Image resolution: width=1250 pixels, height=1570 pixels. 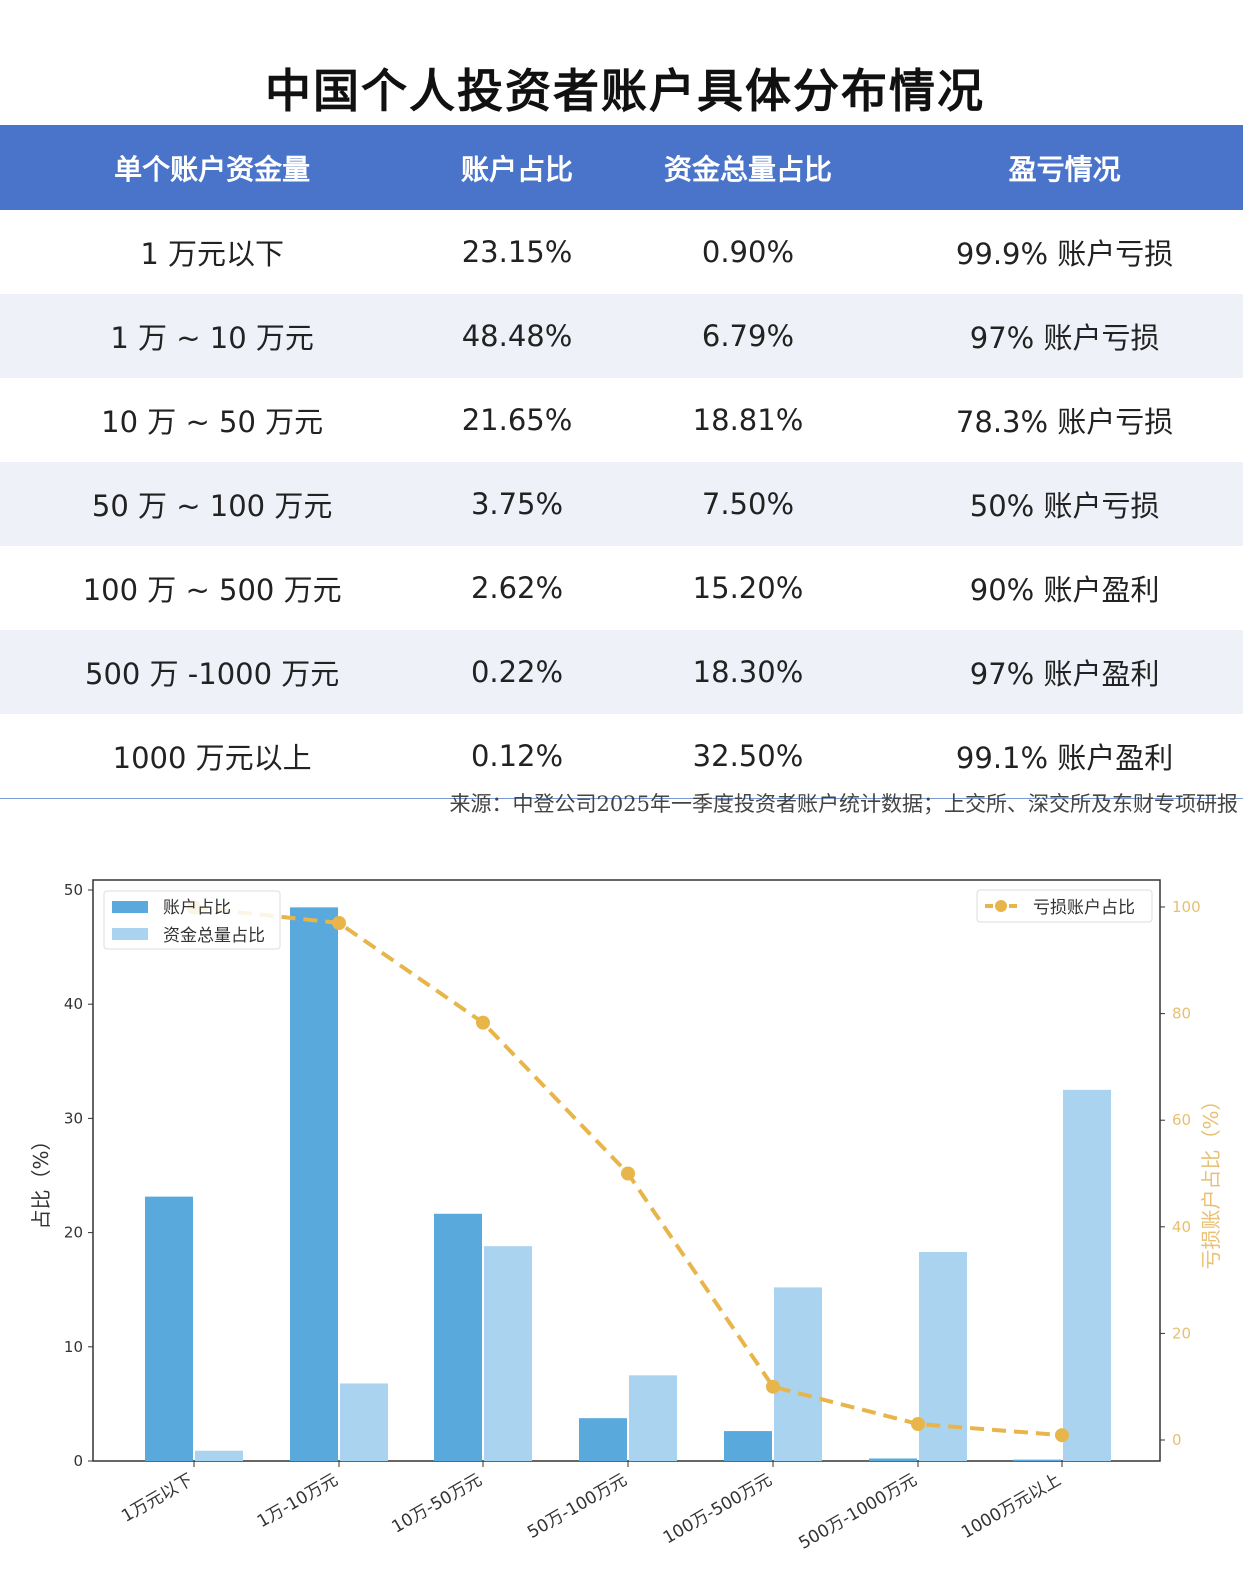 I want to click on table-cell: 50 万 ~ 100 万元, so click(x=212, y=504).